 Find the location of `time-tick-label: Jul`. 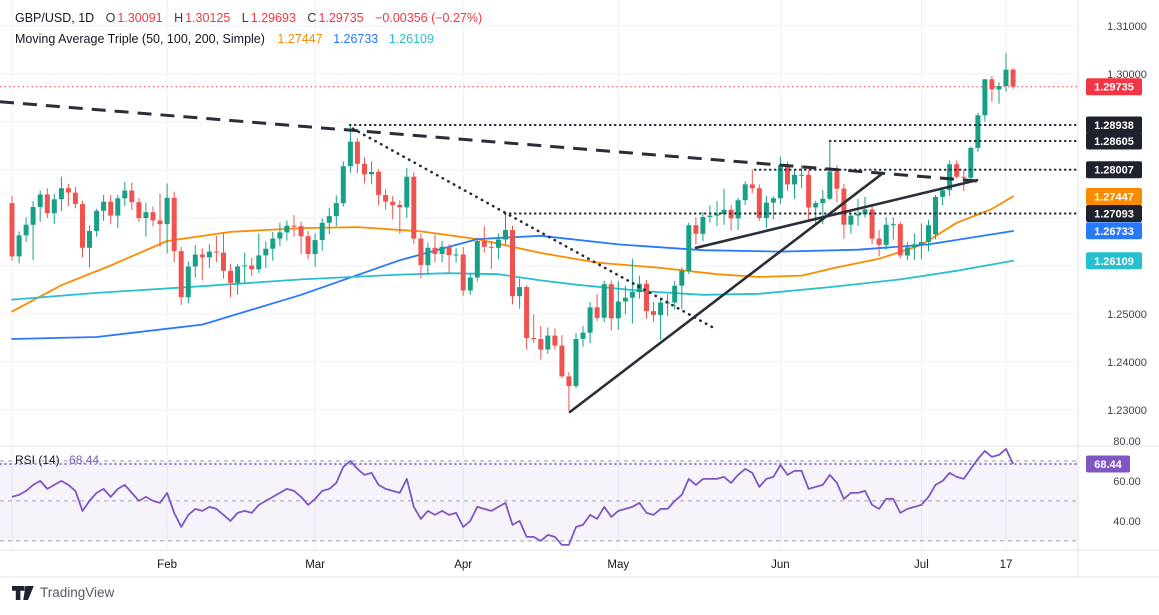

time-tick-label: Jul is located at coordinates (921, 565).